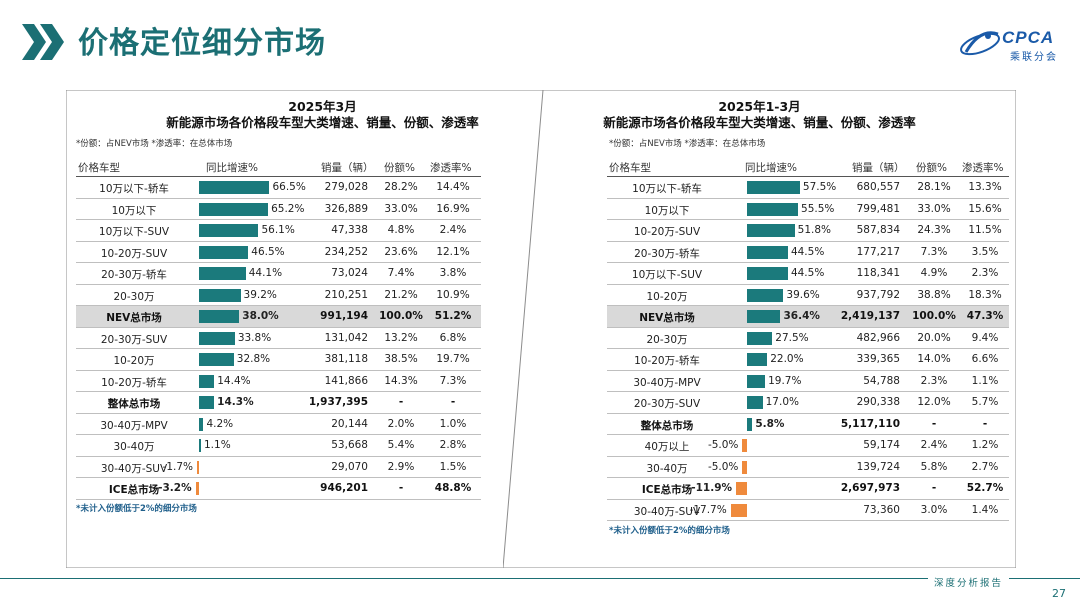  Describe the element at coordinates (288, 208) in the screenshot. I see `growth-label: 65.2%` at that location.